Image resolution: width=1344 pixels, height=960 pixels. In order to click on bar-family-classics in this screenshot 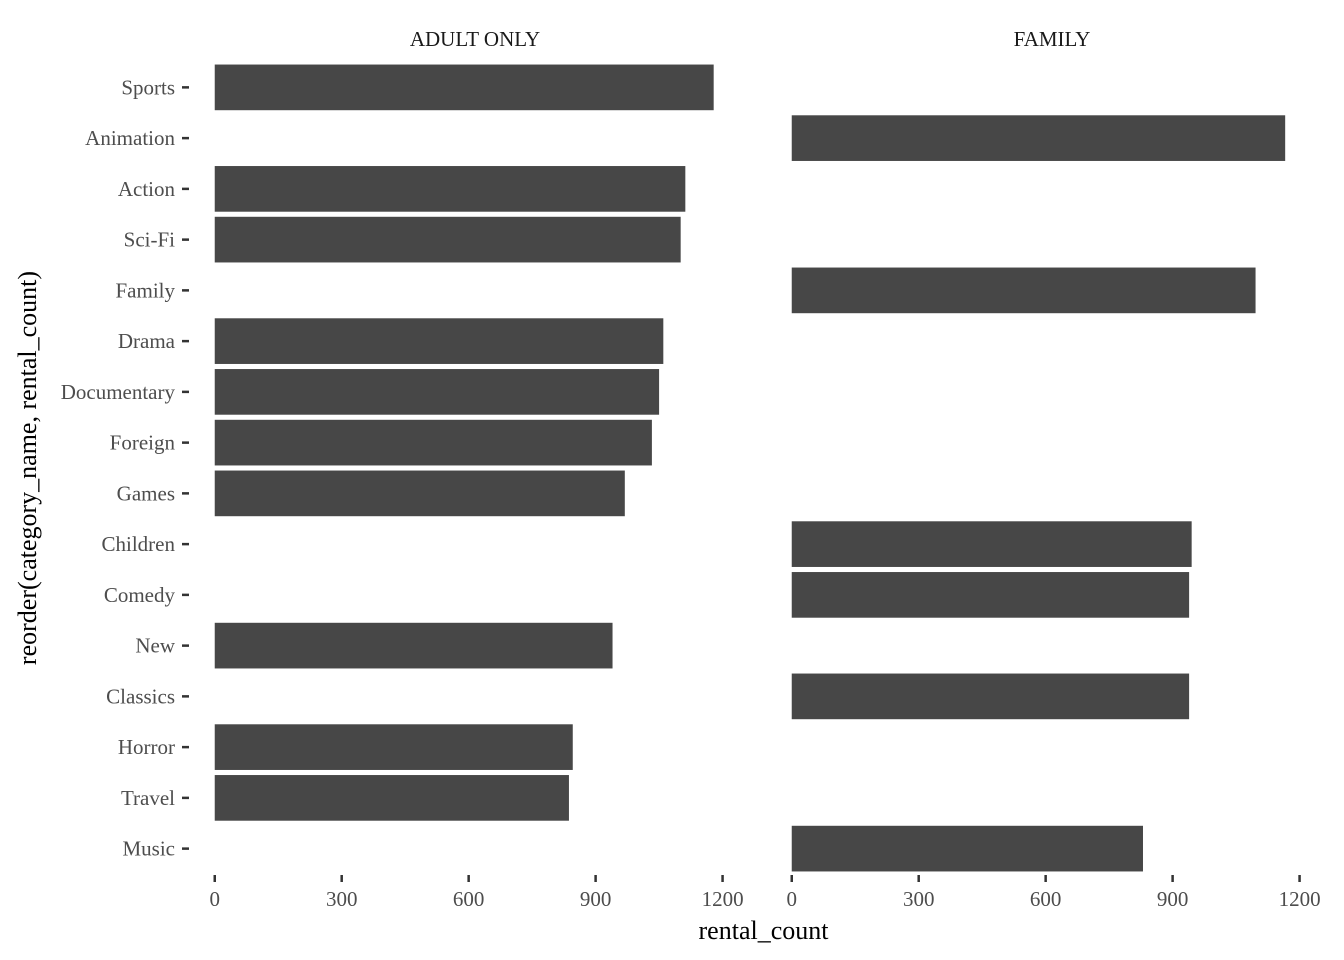, I will do `click(990, 696)`.